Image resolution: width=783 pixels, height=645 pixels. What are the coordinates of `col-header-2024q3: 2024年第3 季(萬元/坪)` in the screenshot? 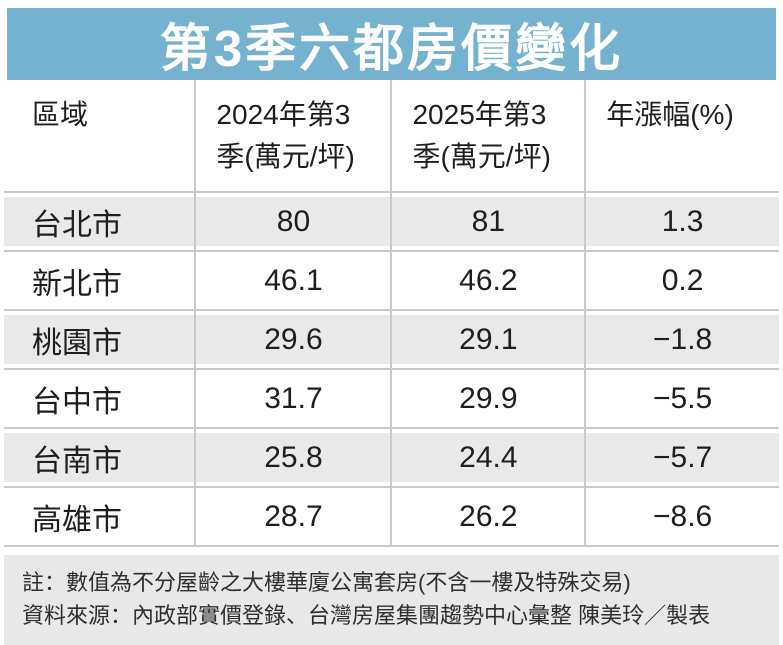 It's located at (293, 136).